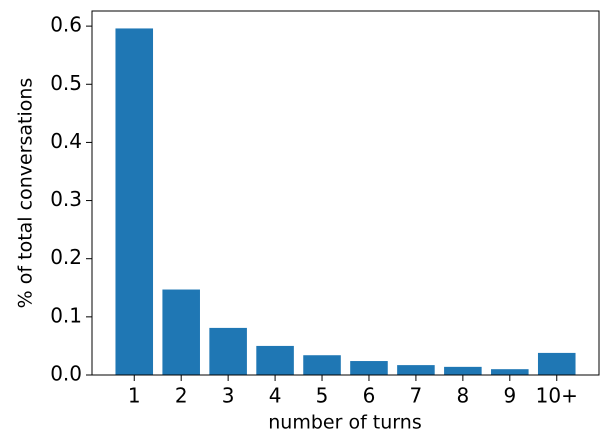 The image size is (616, 440). Describe the element at coordinates (416, 396) in the screenshot. I see `x-tick-label: 7` at that location.